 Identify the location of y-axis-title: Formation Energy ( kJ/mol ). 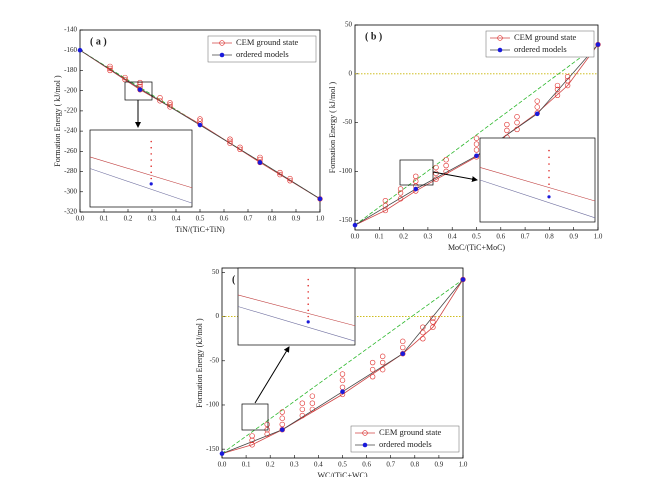
(332, 127).